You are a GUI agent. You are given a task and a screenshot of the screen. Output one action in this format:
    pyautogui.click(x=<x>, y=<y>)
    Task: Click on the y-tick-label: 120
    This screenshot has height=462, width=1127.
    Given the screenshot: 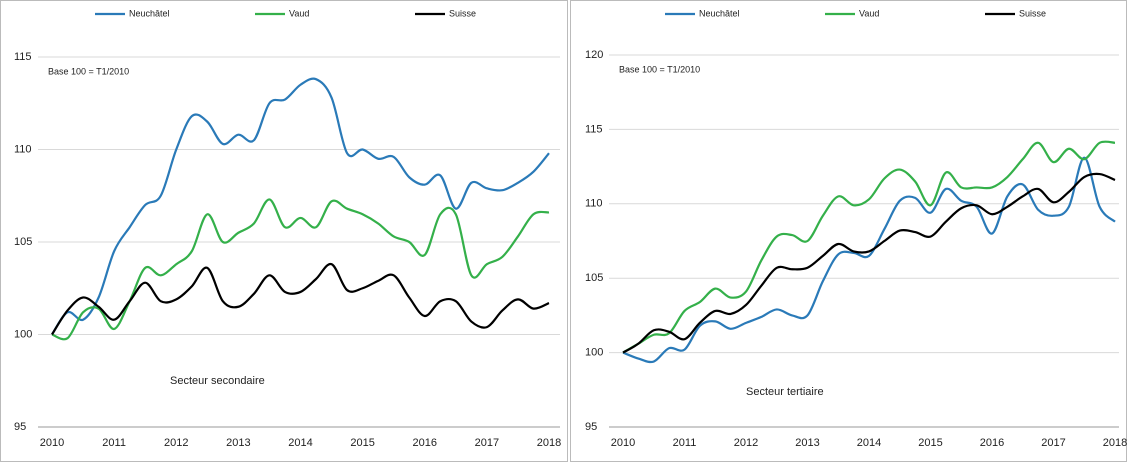 What is the action you would take?
    pyautogui.click(x=594, y=55)
    